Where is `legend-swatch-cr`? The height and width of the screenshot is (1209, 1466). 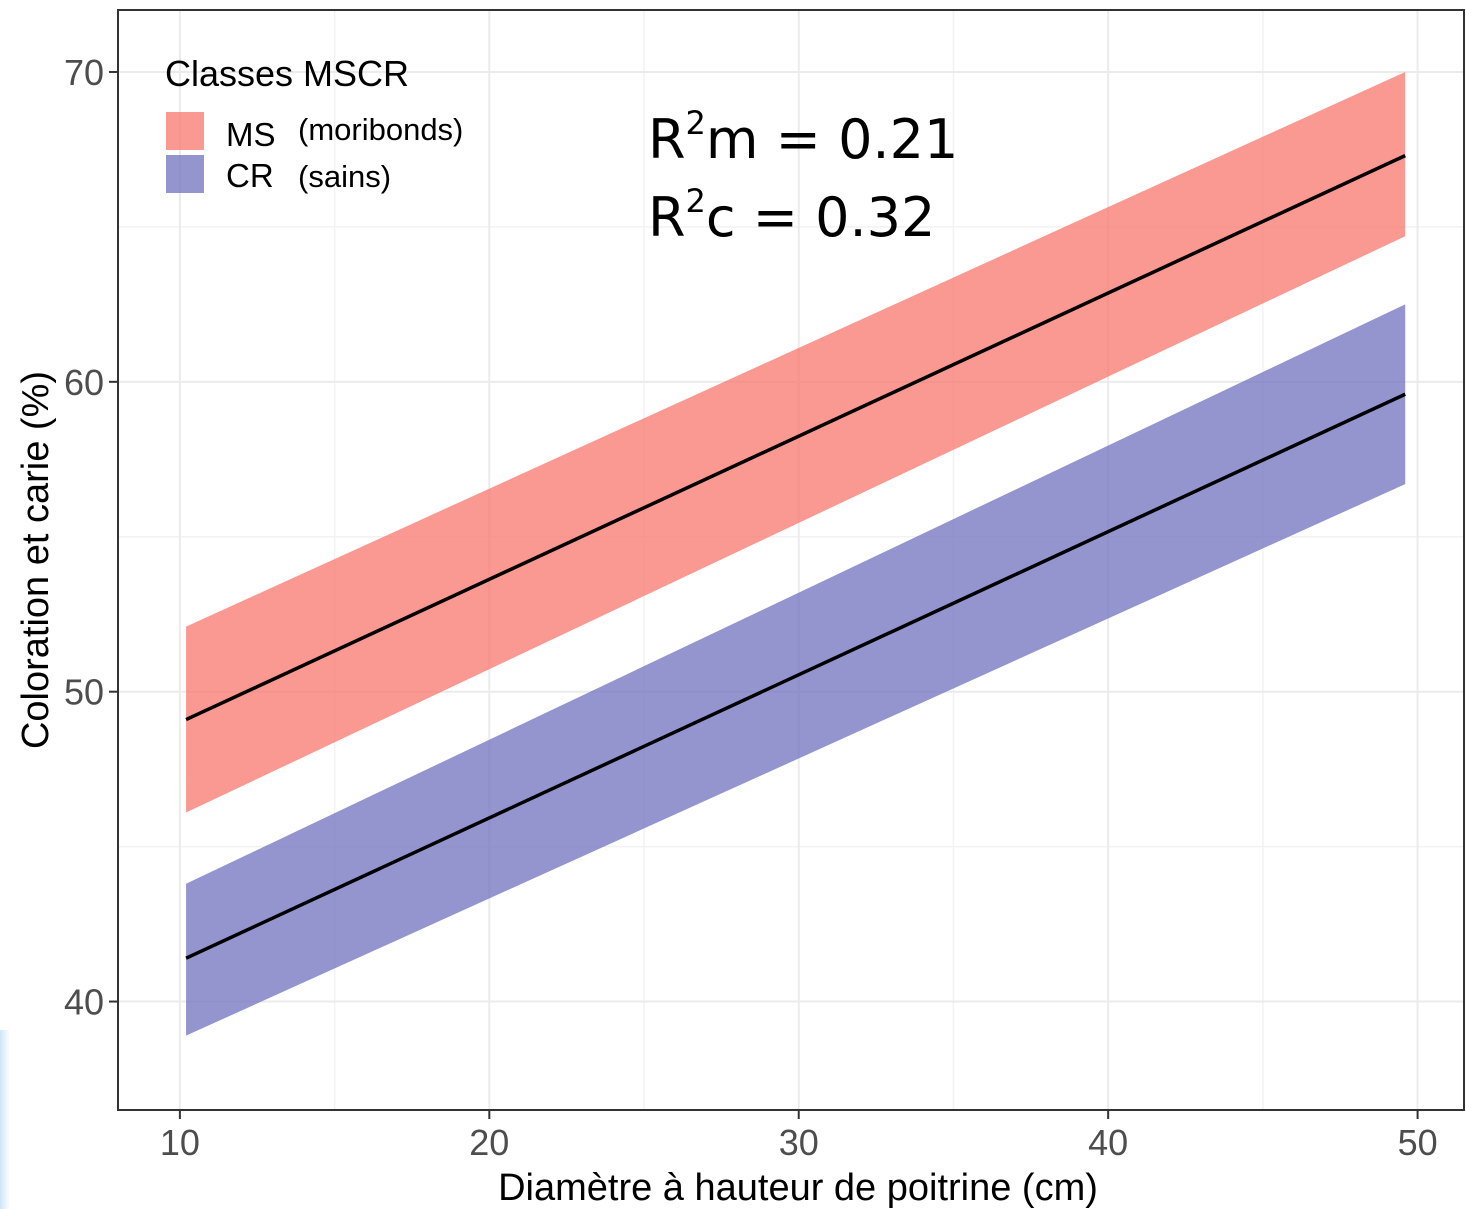 legend-swatch-cr is located at coordinates (185, 174).